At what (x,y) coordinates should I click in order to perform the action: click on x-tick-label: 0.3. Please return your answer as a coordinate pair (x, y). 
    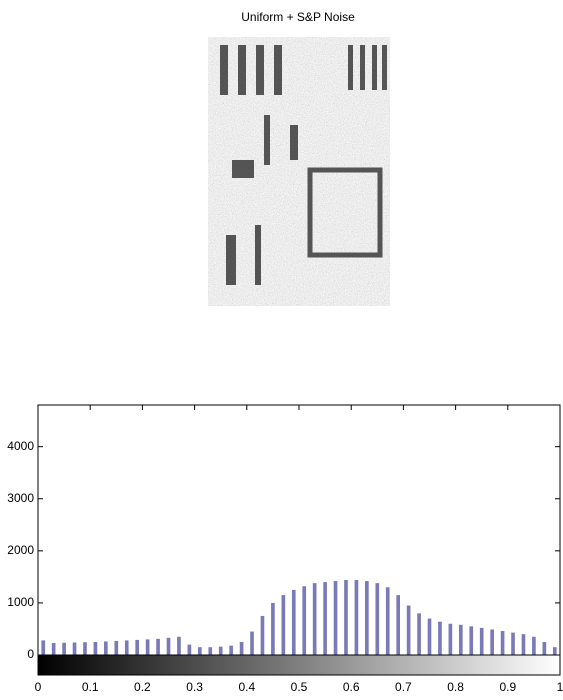
    Looking at the image, I should click on (194, 687).